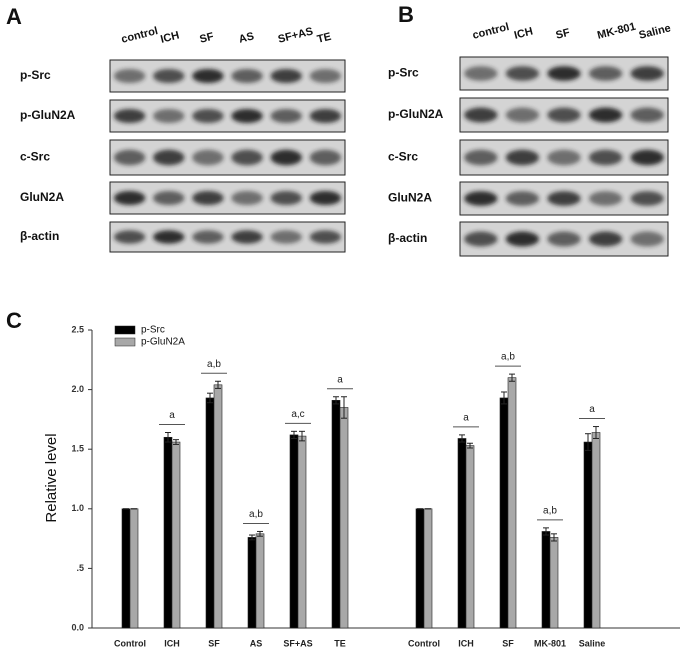 The image size is (685, 658). I want to click on row-label: GluN2A, so click(42, 197).